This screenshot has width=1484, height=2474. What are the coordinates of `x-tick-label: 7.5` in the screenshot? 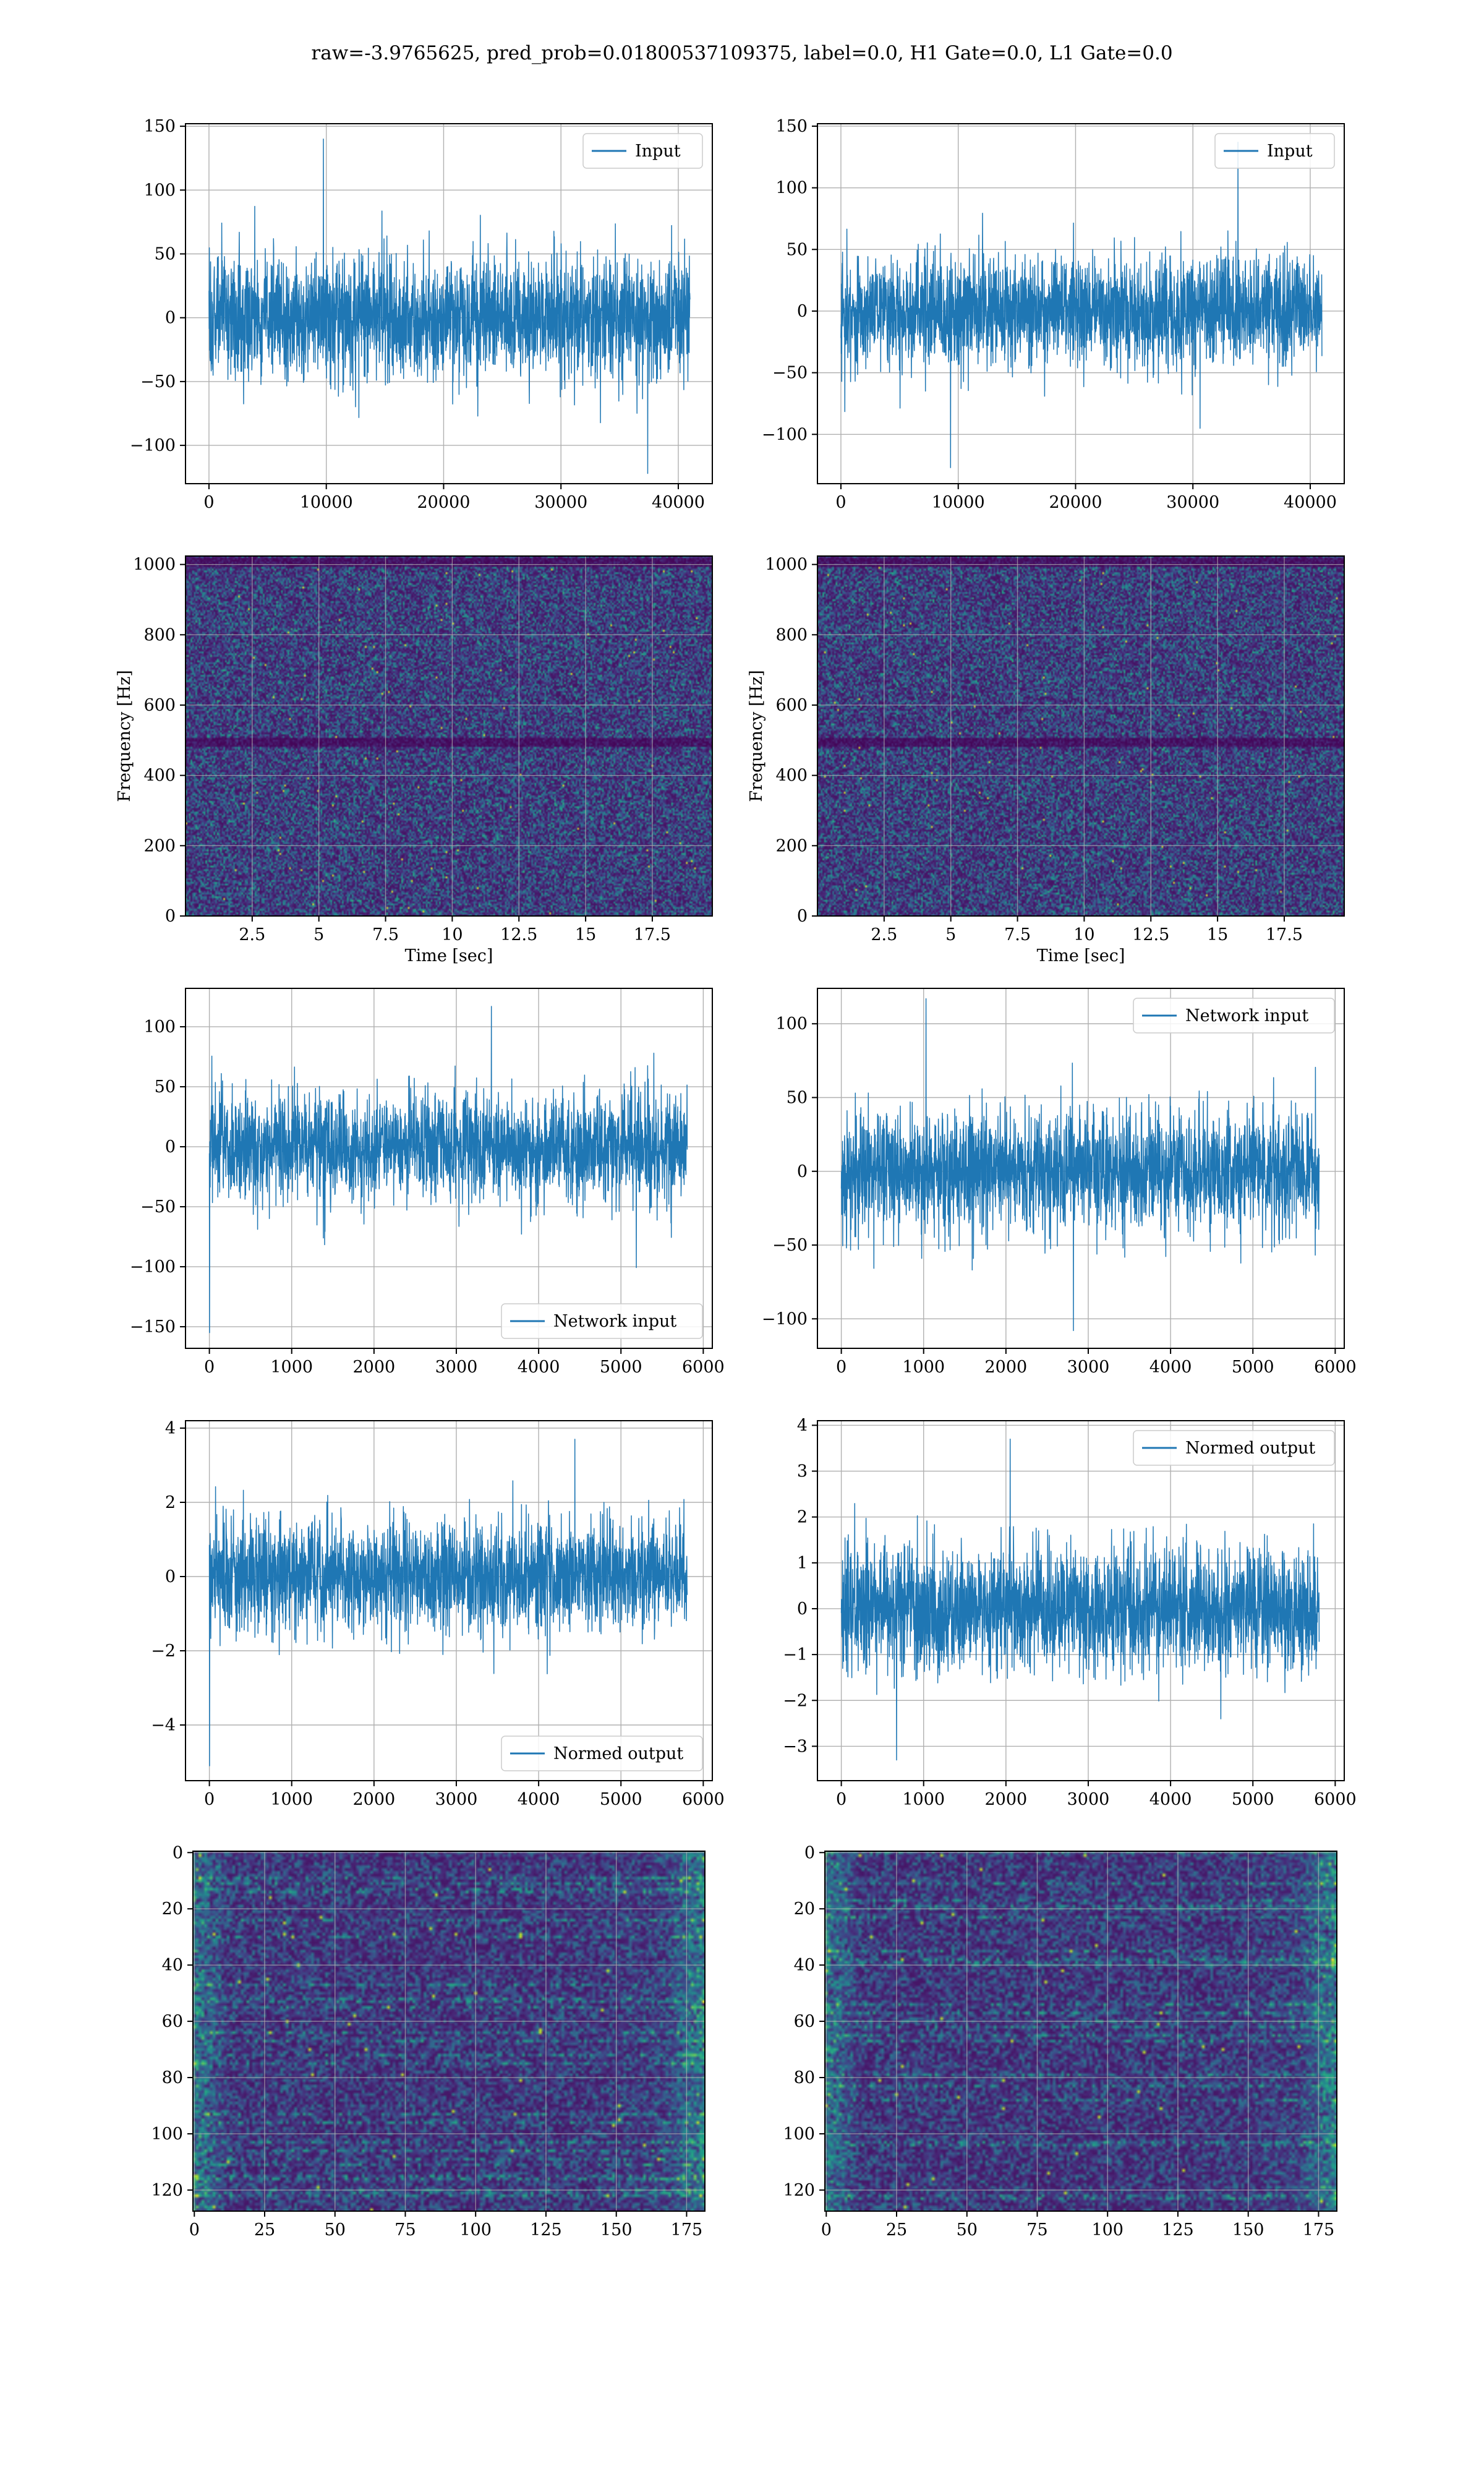 It's located at (1017, 934).